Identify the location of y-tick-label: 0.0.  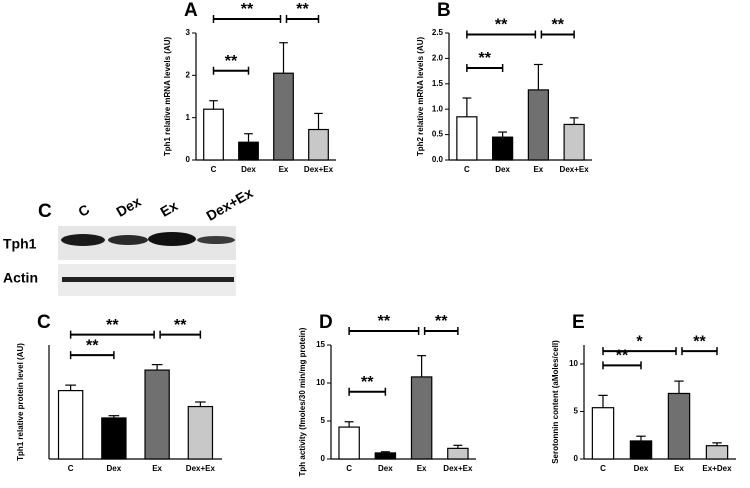
(438, 159).